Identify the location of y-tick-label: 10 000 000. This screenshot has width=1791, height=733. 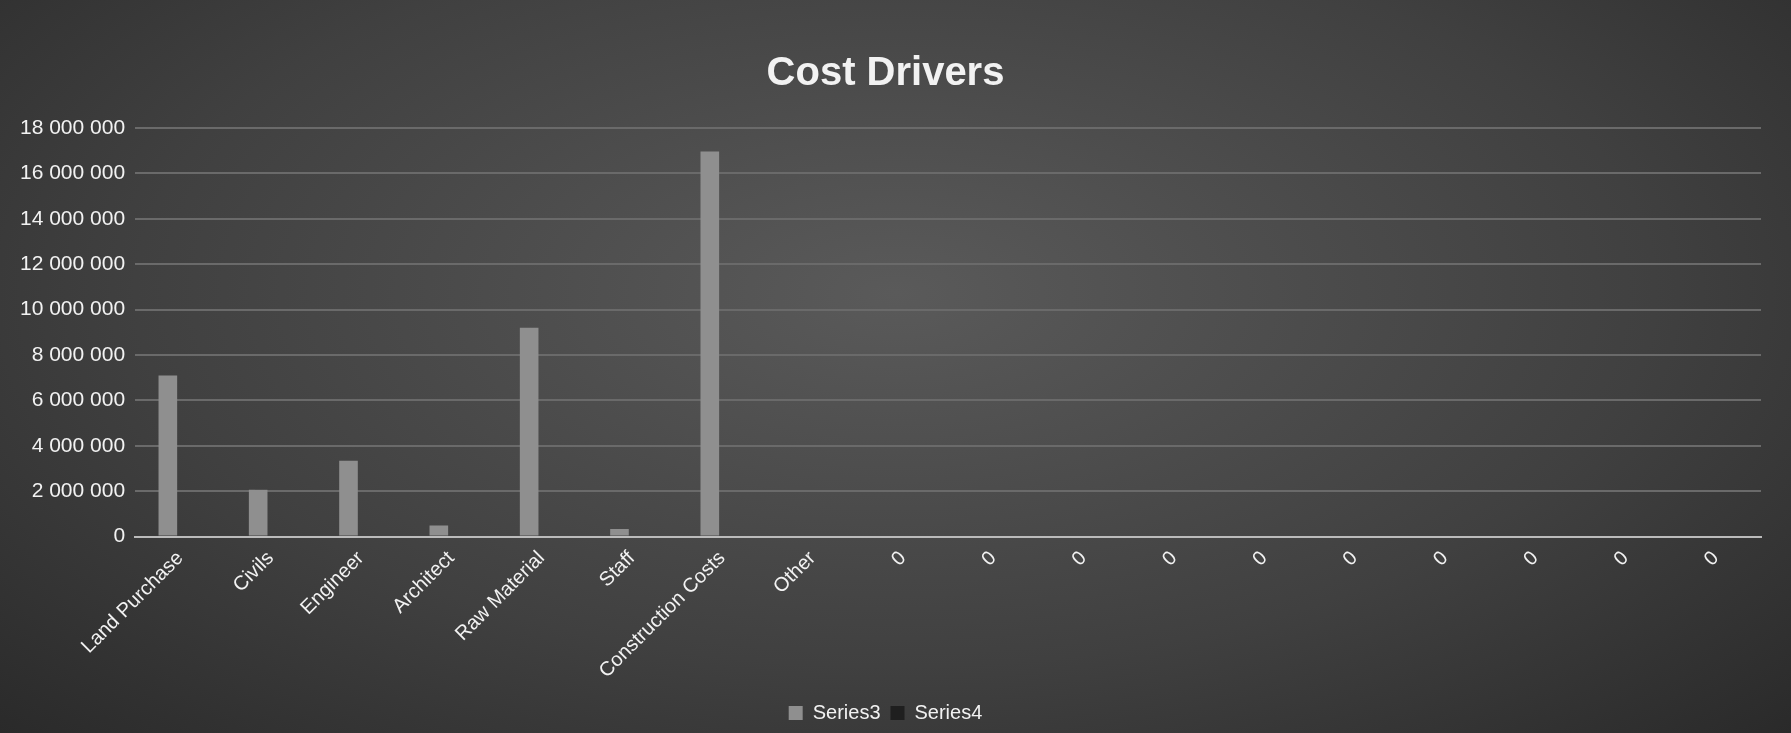
(72, 308).